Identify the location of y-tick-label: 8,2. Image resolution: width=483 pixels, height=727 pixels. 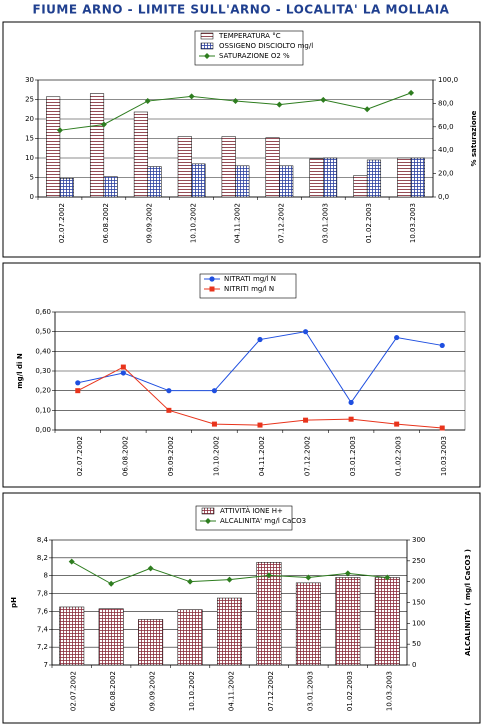
(42, 558).